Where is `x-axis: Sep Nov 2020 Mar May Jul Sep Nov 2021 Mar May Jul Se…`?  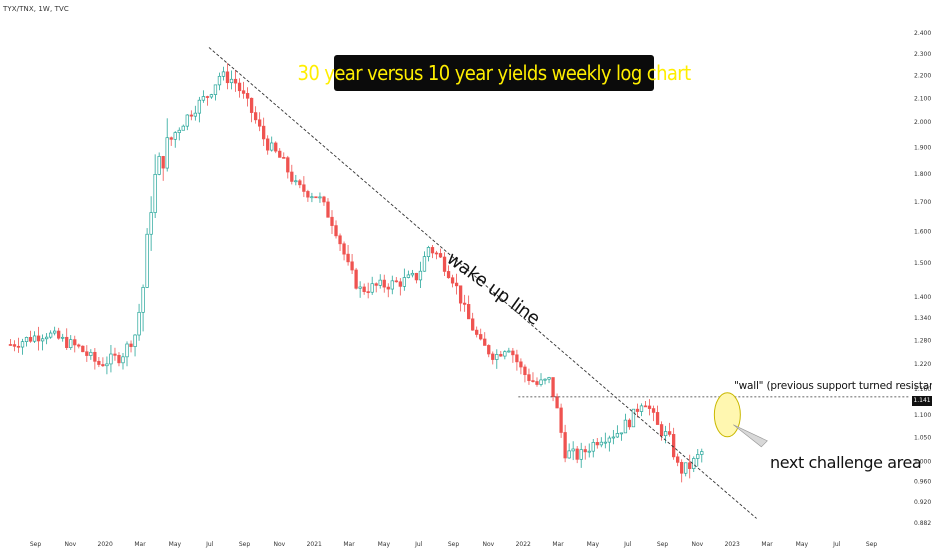 x-axis: Sep Nov 2020 Mar May Jul Sep Nov 2021 Mar May Jul Se… is located at coordinates (454, 544).